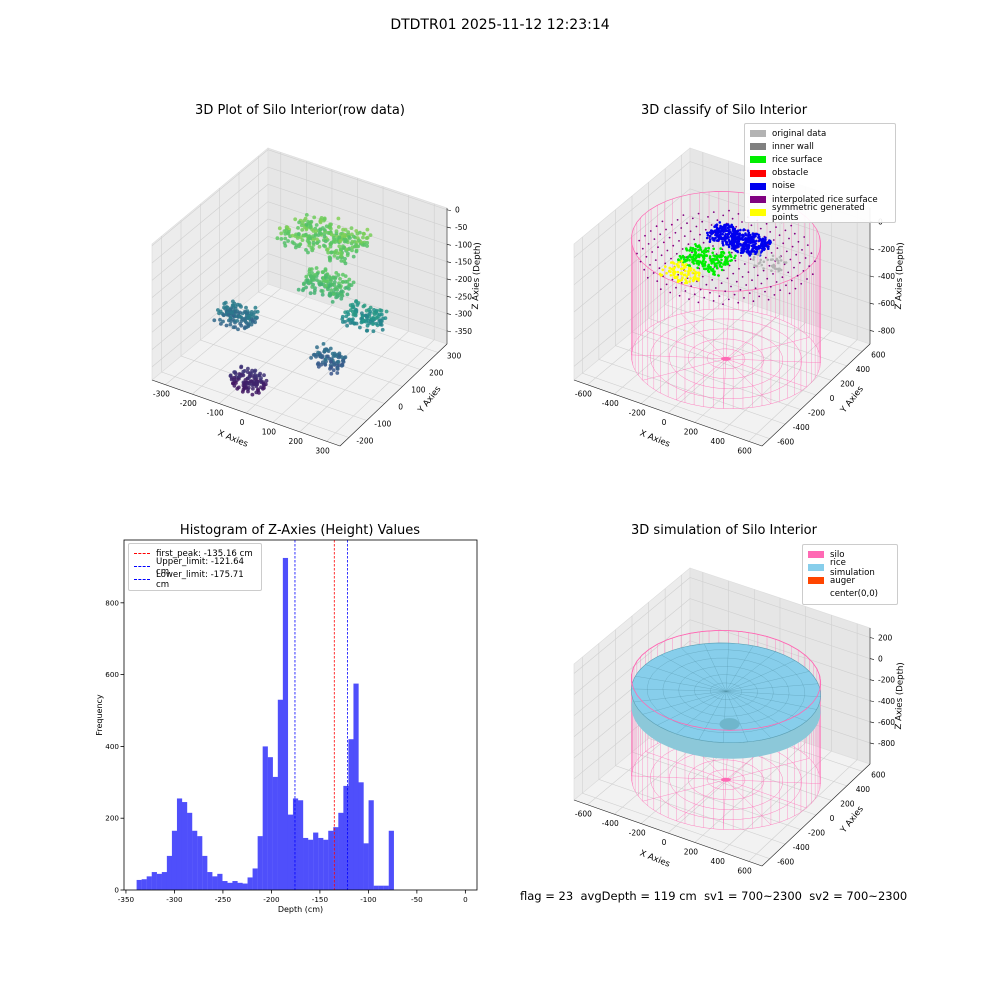 The image size is (1000, 1000). I want to click on plot2-xlabel: X Axies, so click(655, 439).